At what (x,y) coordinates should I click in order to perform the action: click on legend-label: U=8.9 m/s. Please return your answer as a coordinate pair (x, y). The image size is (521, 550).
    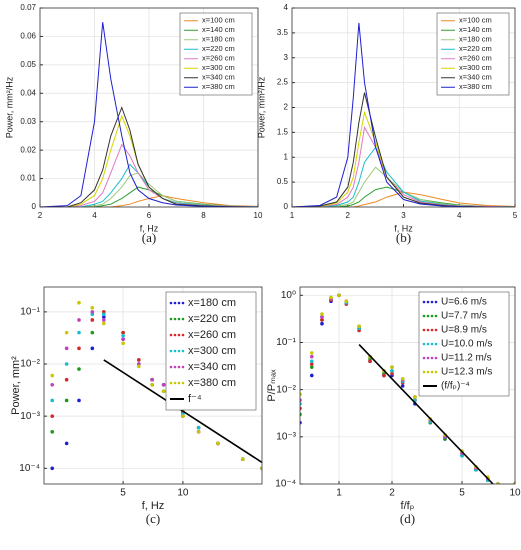
    Looking at the image, I should click on (464, 330).